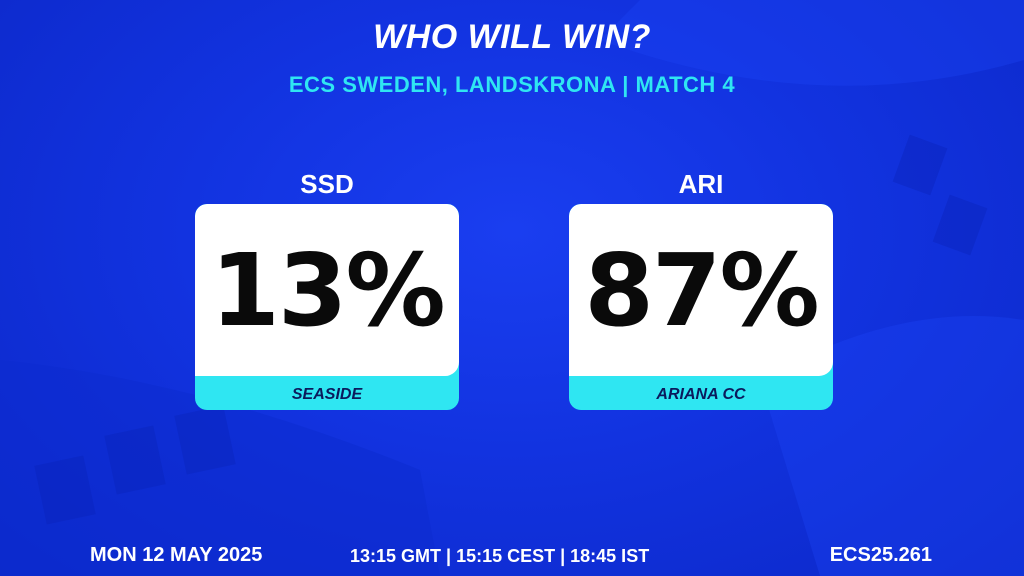  What do you see at coordinates (327, 394) in the screenshot?
I see `team-name: SEASIDE` at bounding box center [327, 394].